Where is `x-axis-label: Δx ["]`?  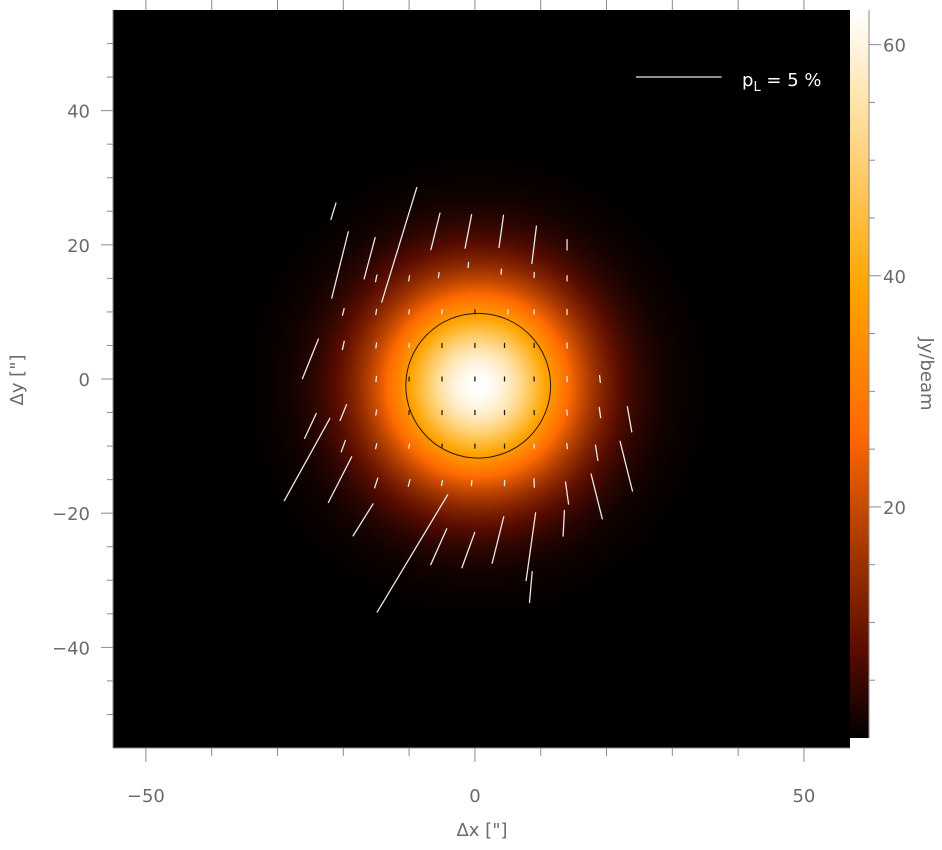 x-axis-label: Δx ["] is located at coordinates (481, 830).